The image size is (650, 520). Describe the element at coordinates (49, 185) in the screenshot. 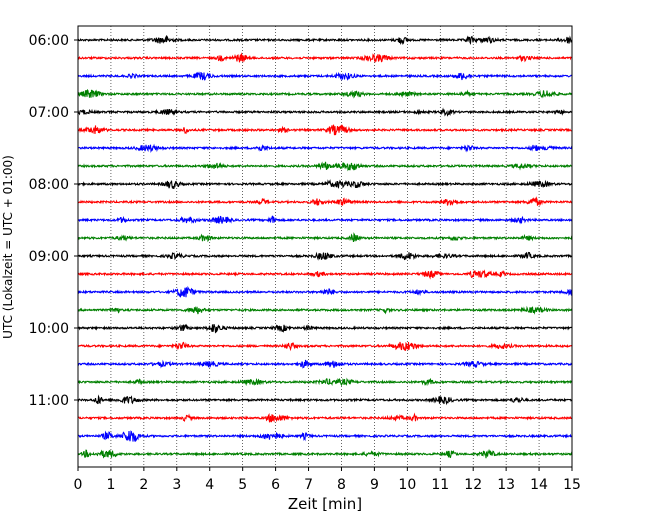

I see `y-tick-label: 08:00` at that location.